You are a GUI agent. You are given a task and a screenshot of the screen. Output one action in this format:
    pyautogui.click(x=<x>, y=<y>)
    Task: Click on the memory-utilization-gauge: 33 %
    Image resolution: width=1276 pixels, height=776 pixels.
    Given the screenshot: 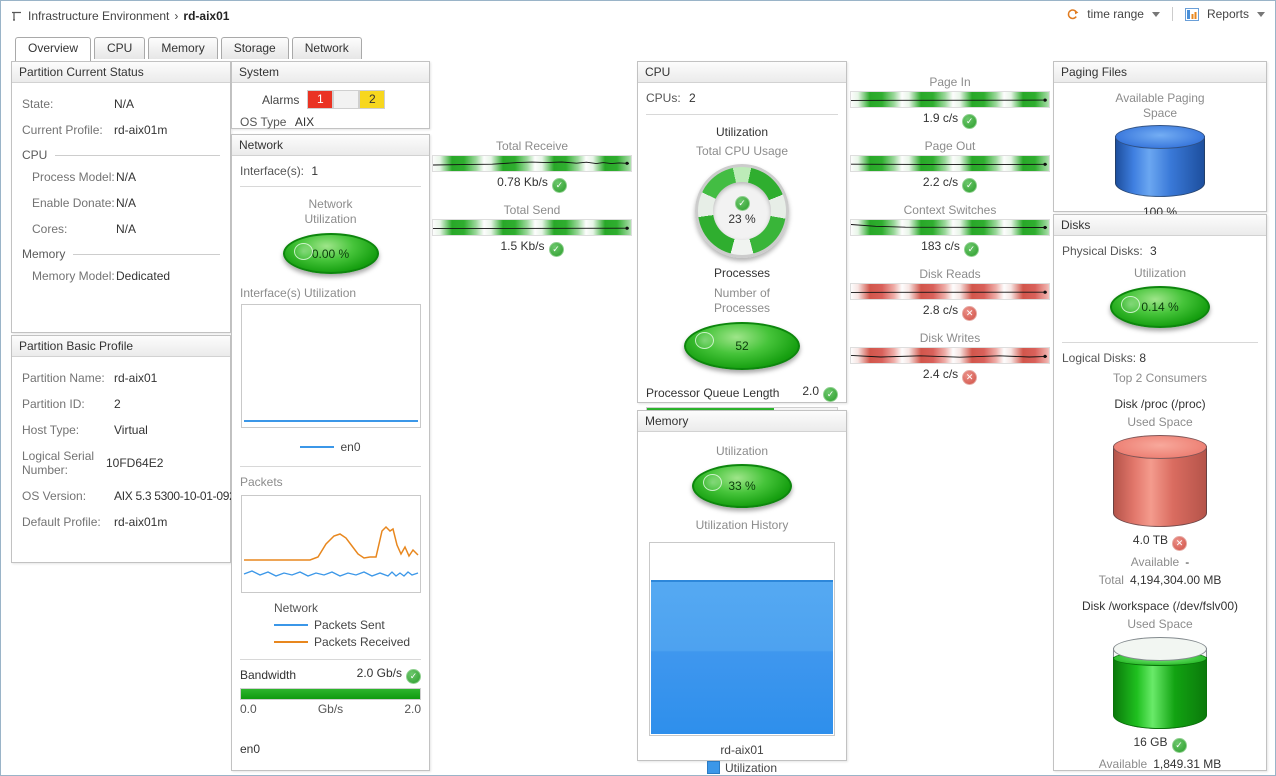 What is the action you would take?
    pyautogui.click(x=742, y=486)
    